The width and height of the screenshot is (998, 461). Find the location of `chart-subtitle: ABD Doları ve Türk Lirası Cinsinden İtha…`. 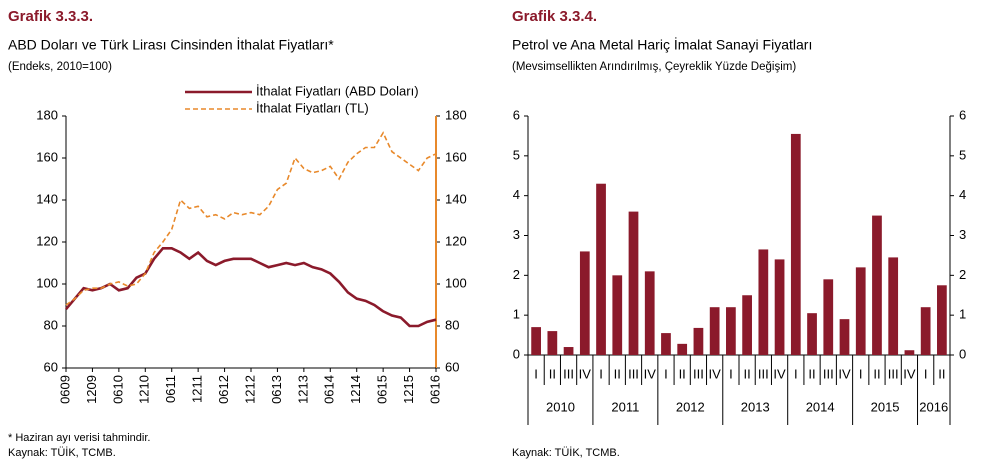

chart-subtitle: ABD Doları ve Türk Lirası Cinsinden İtha… is located at coordinates (171, 44).